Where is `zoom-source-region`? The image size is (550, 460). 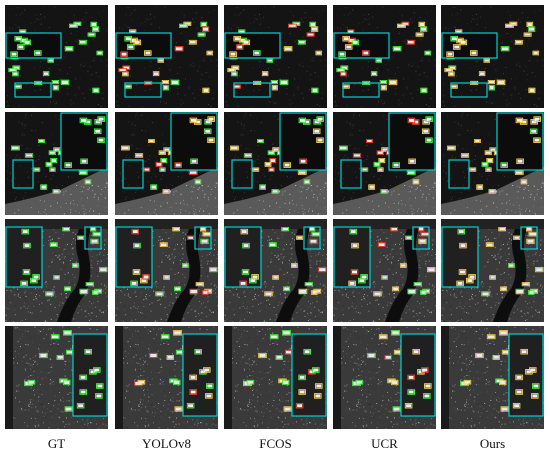
zoom-source-region is located at coordinates (351, 174).